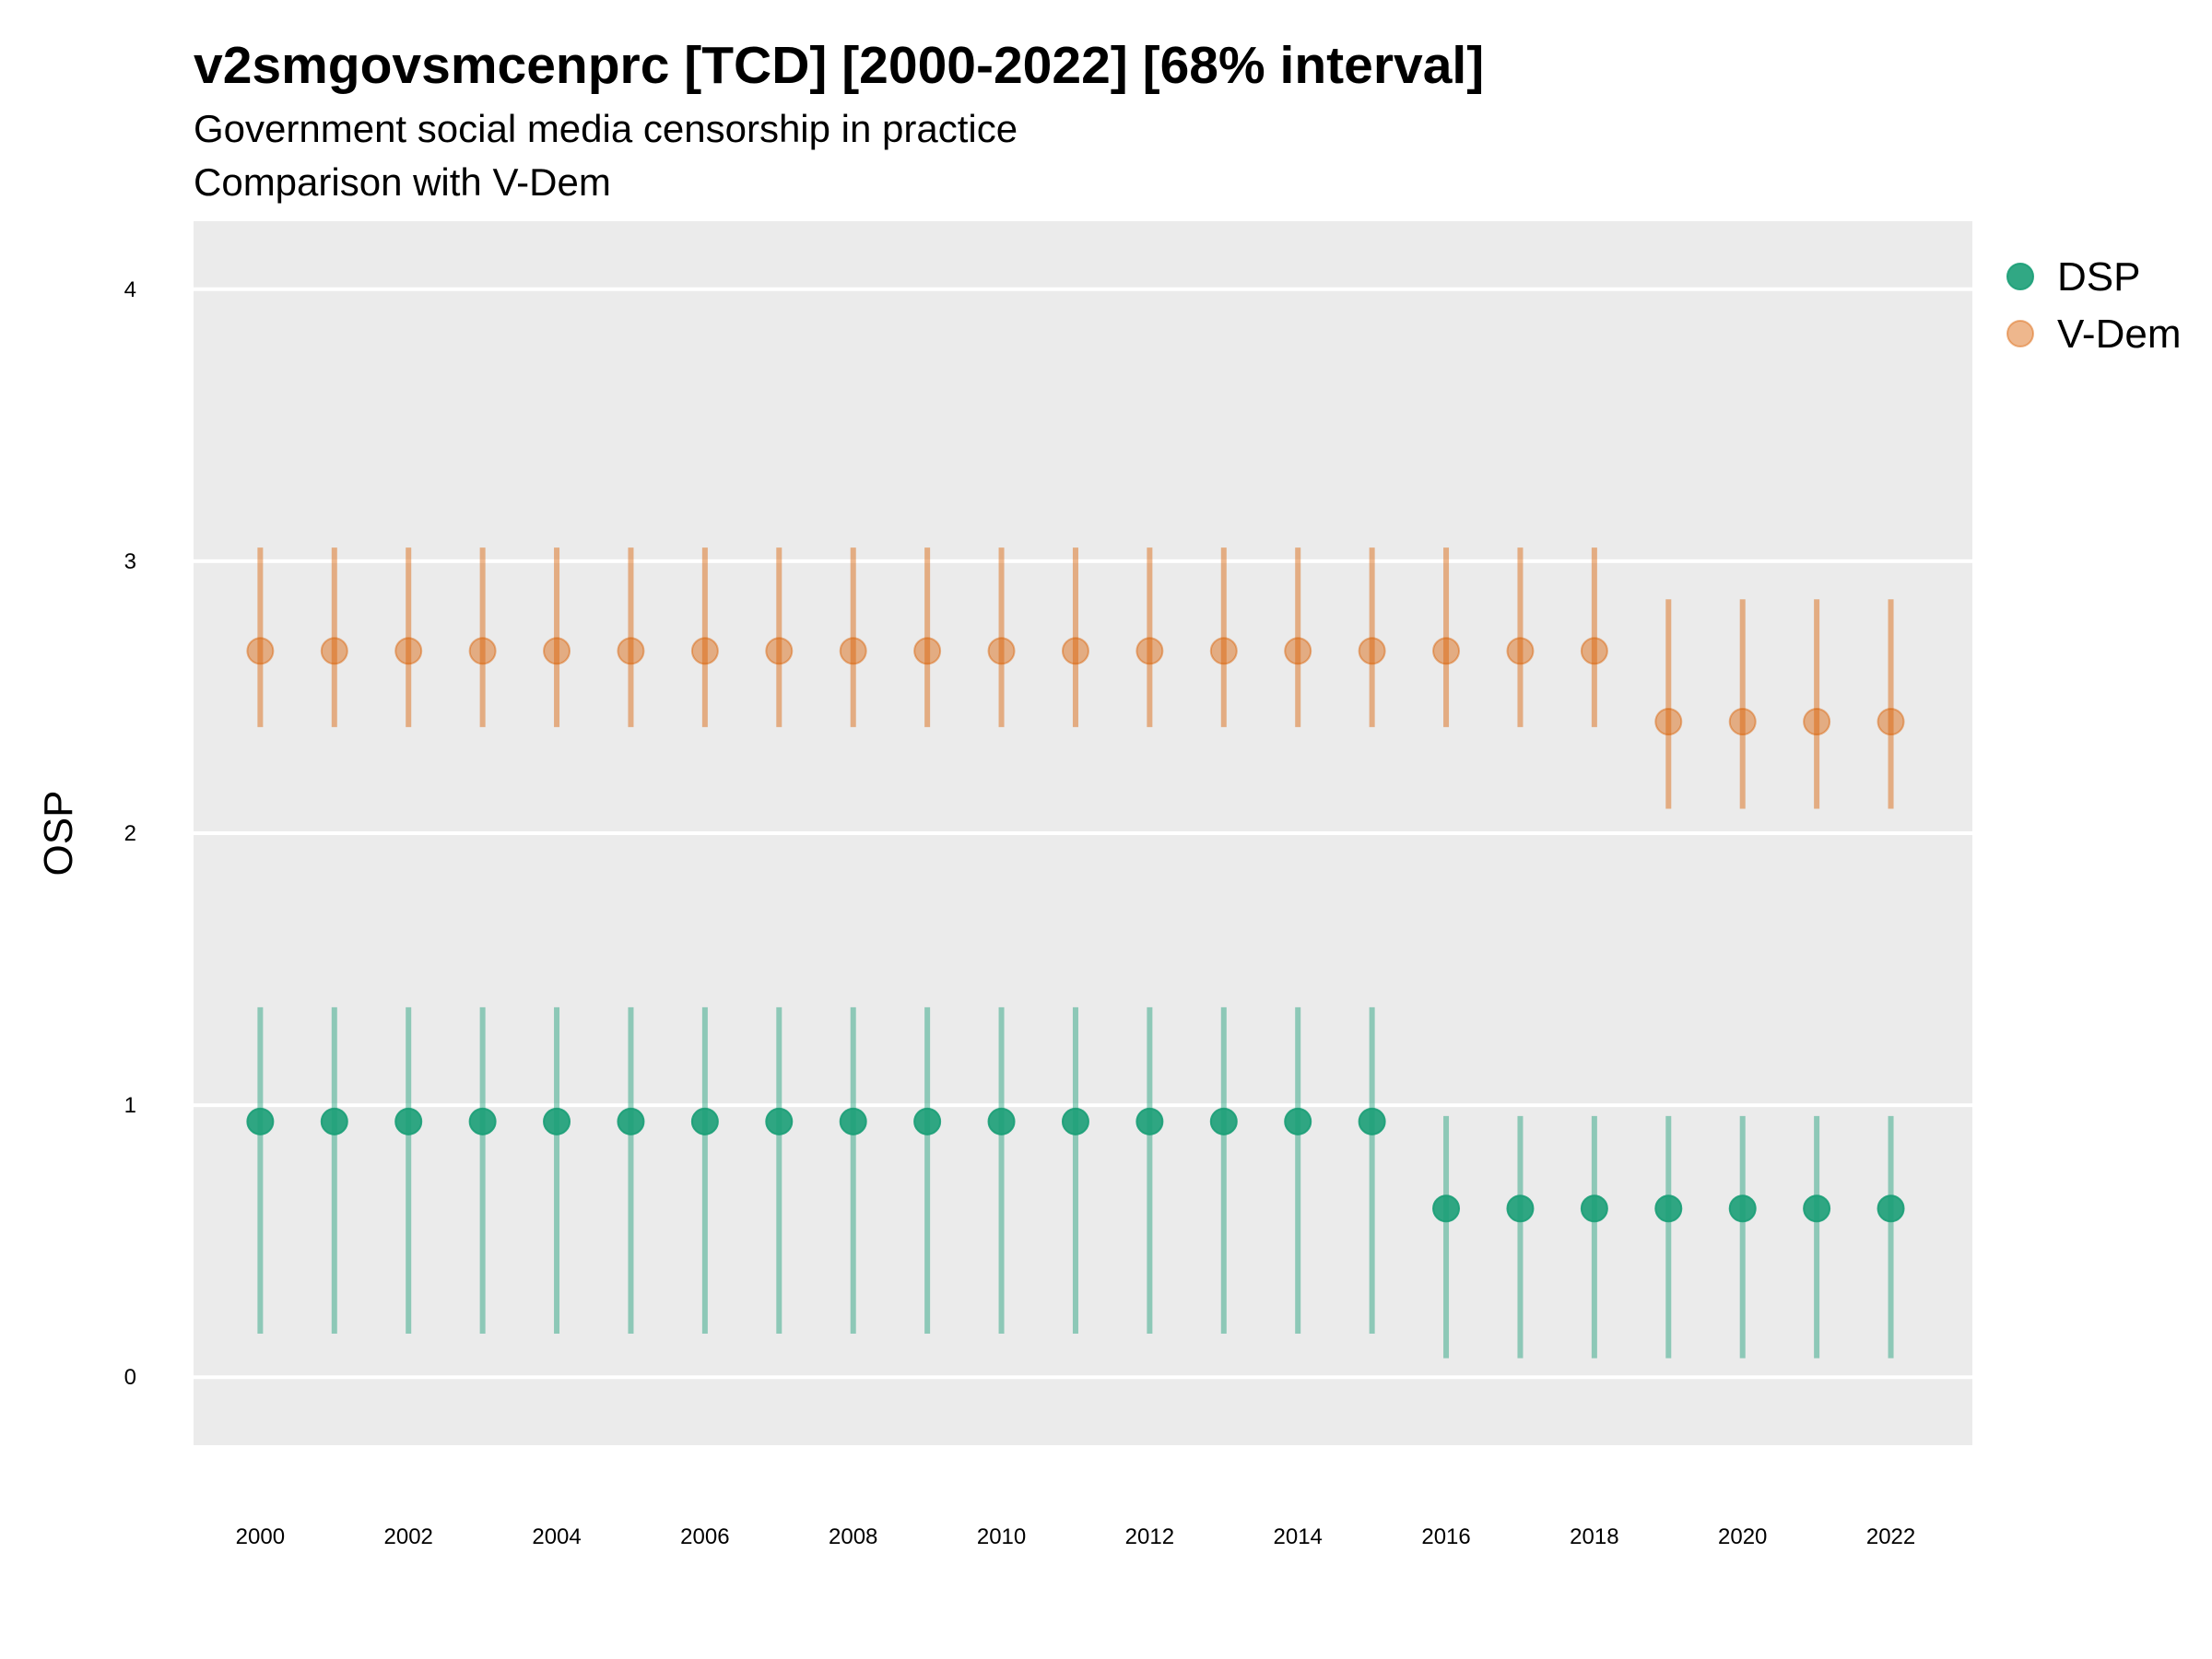 Image resolution: width=2212 pixels, height=1659 pixels. What do you see at coordinates (1372, 651) in the screenshot?
I see `v-dem-point-2015` at bounding box center [1372, 651].